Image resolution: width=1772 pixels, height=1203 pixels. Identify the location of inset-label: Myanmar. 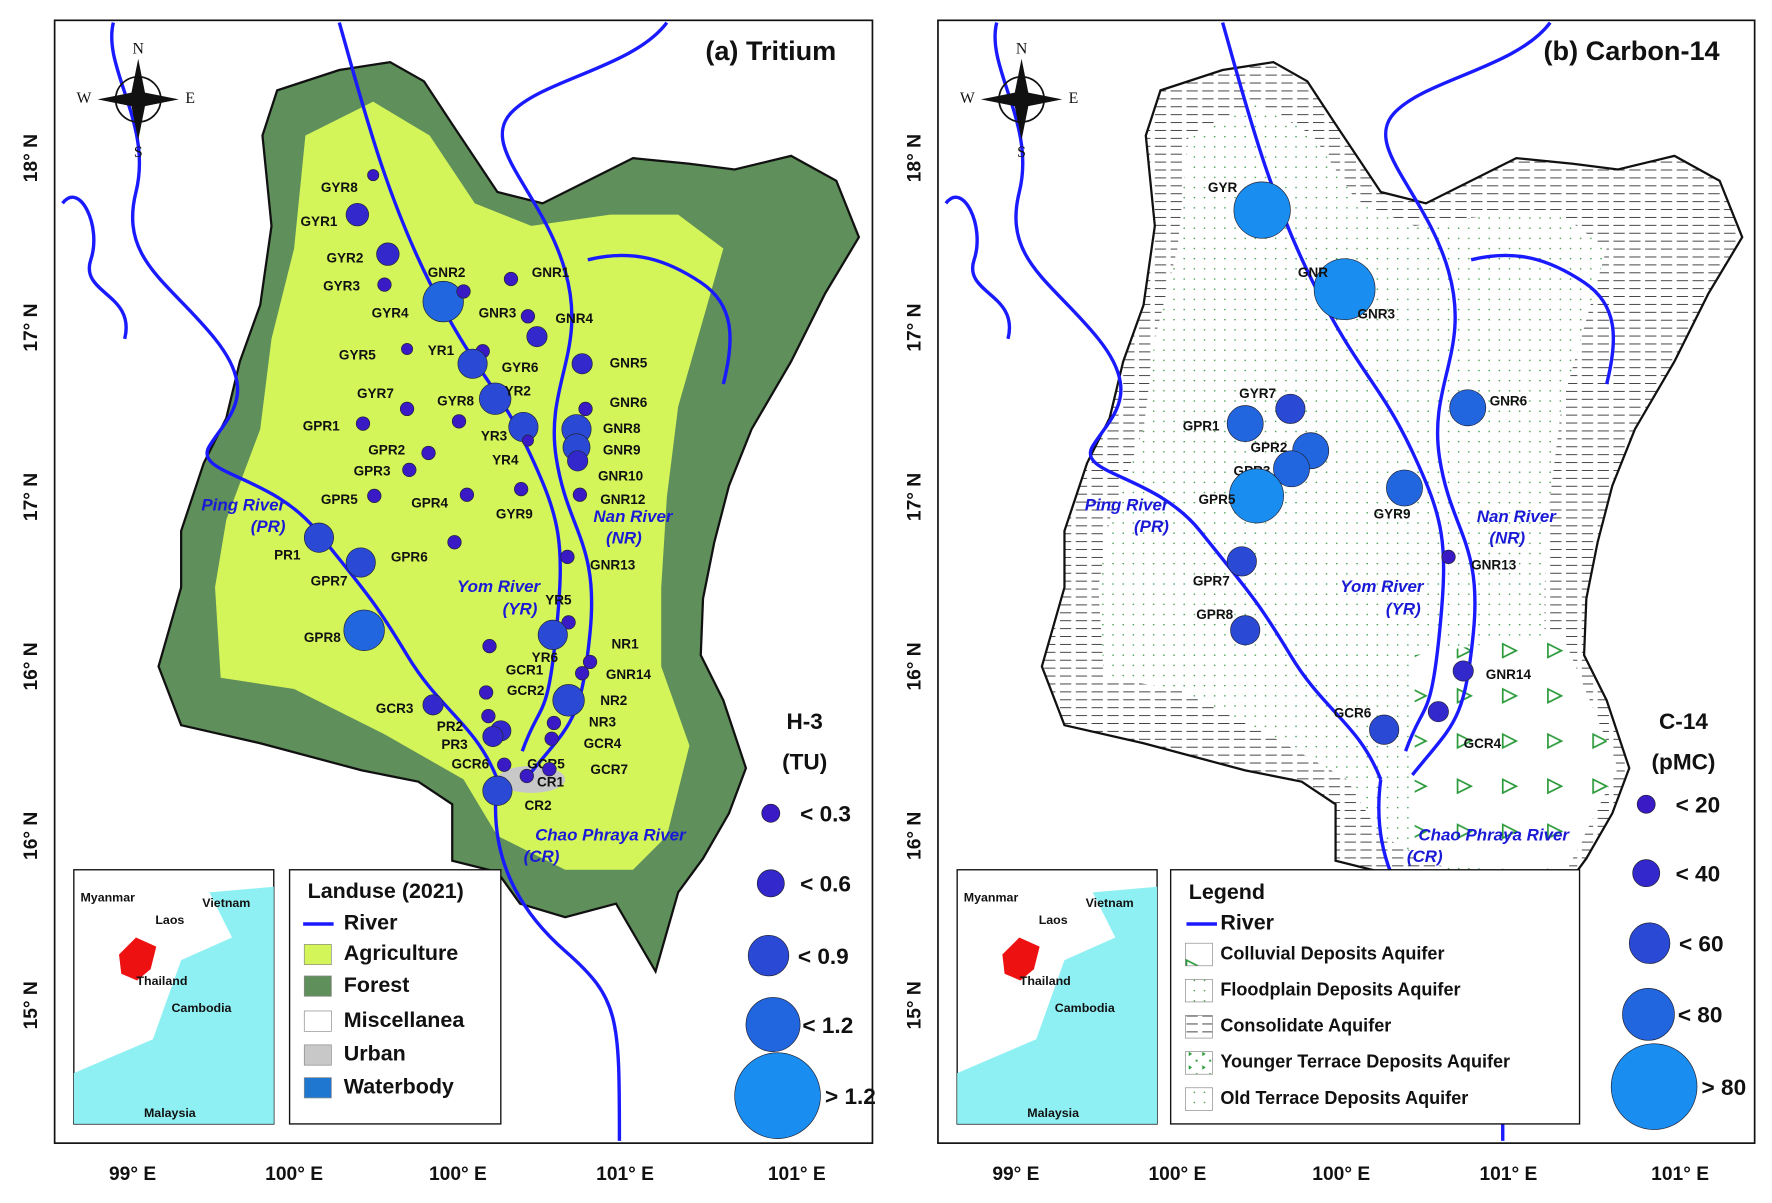
(991, 897).